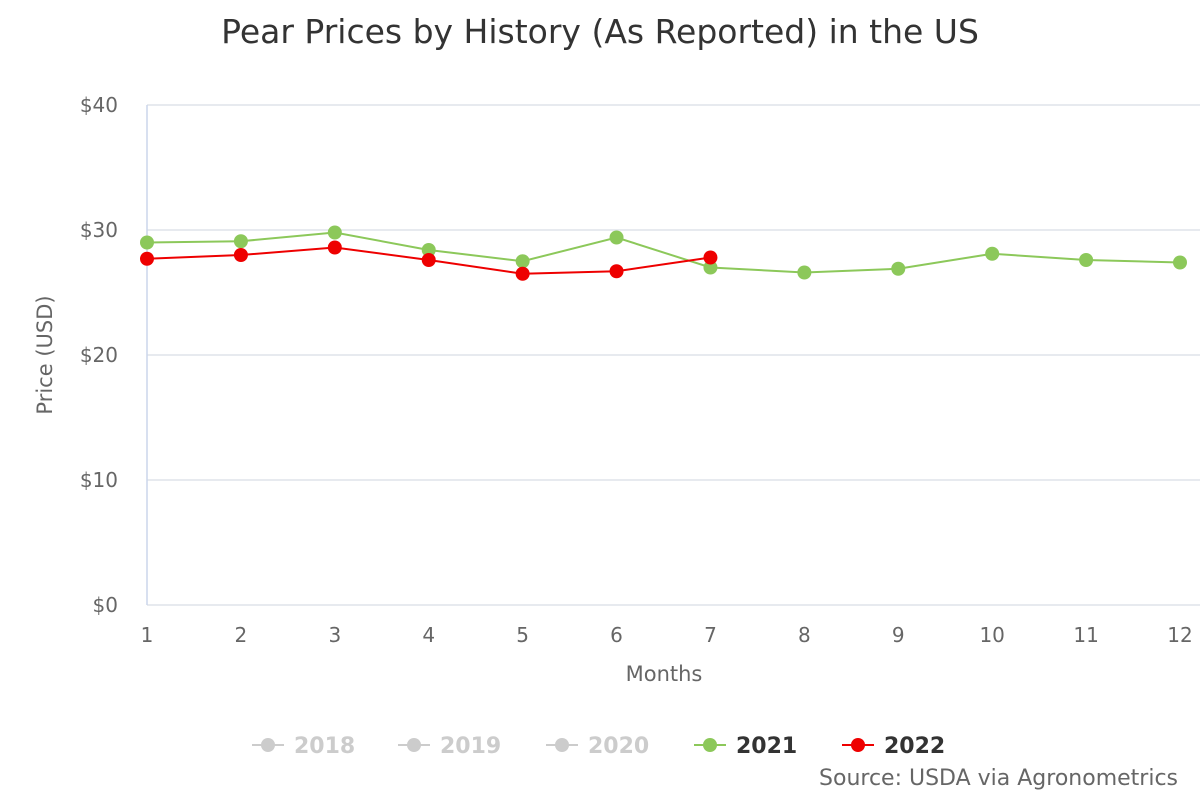 The width and height of the screenshot is (1200, 800). What do you see at coordinates (914, 746) in the screenshot?
I see `legend-label-2022: 2022` at bounding box center [914, 746].